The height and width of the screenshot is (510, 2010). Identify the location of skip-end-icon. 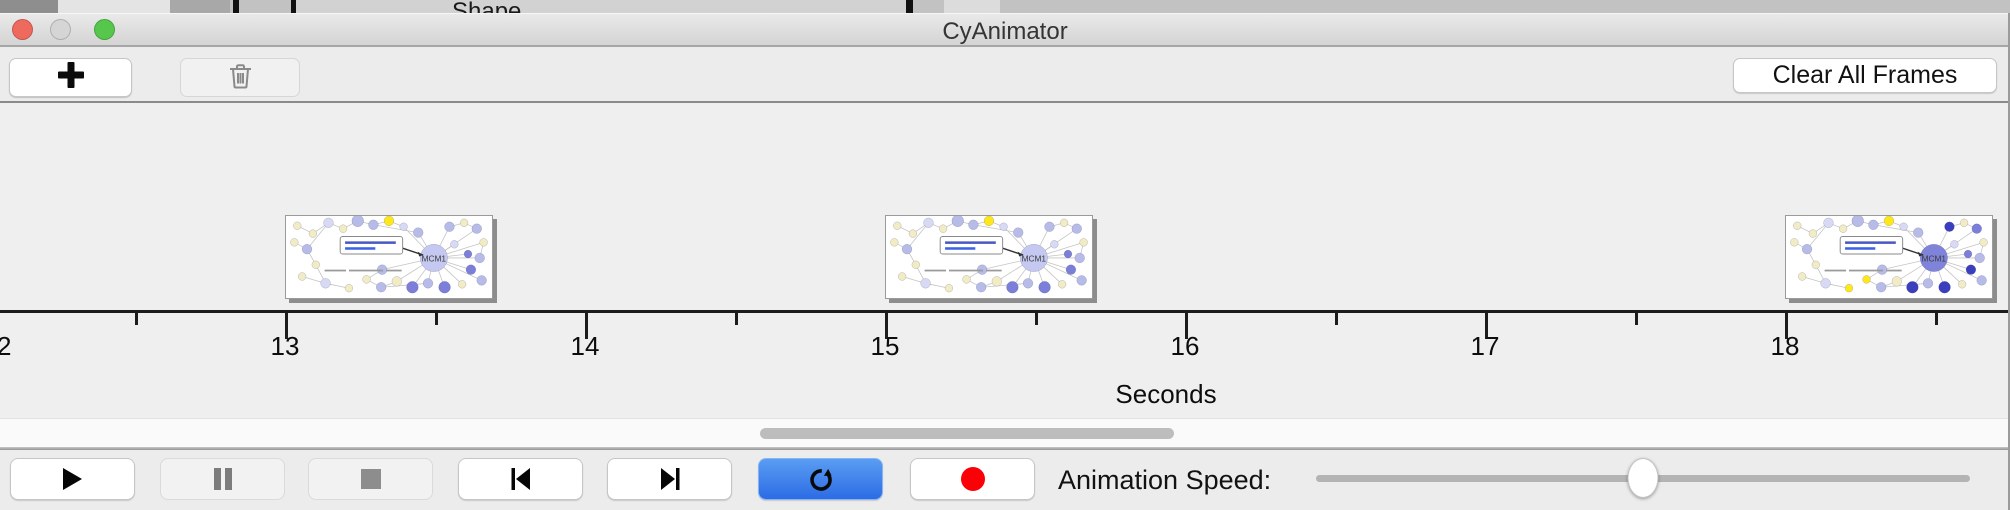
(670, 479).